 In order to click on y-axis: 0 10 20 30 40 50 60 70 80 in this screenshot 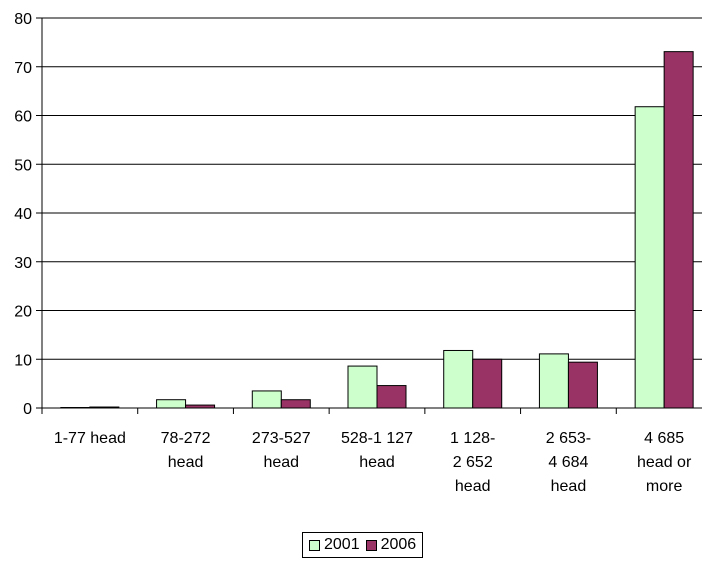, I will do `click(28, 214)`.